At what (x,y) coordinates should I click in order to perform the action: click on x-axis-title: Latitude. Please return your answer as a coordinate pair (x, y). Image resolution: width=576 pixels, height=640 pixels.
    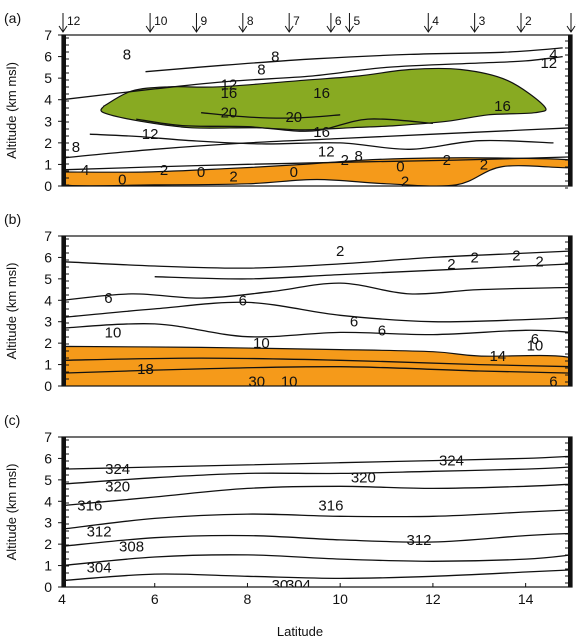
    Looking at the image, I should click on (300, 631).